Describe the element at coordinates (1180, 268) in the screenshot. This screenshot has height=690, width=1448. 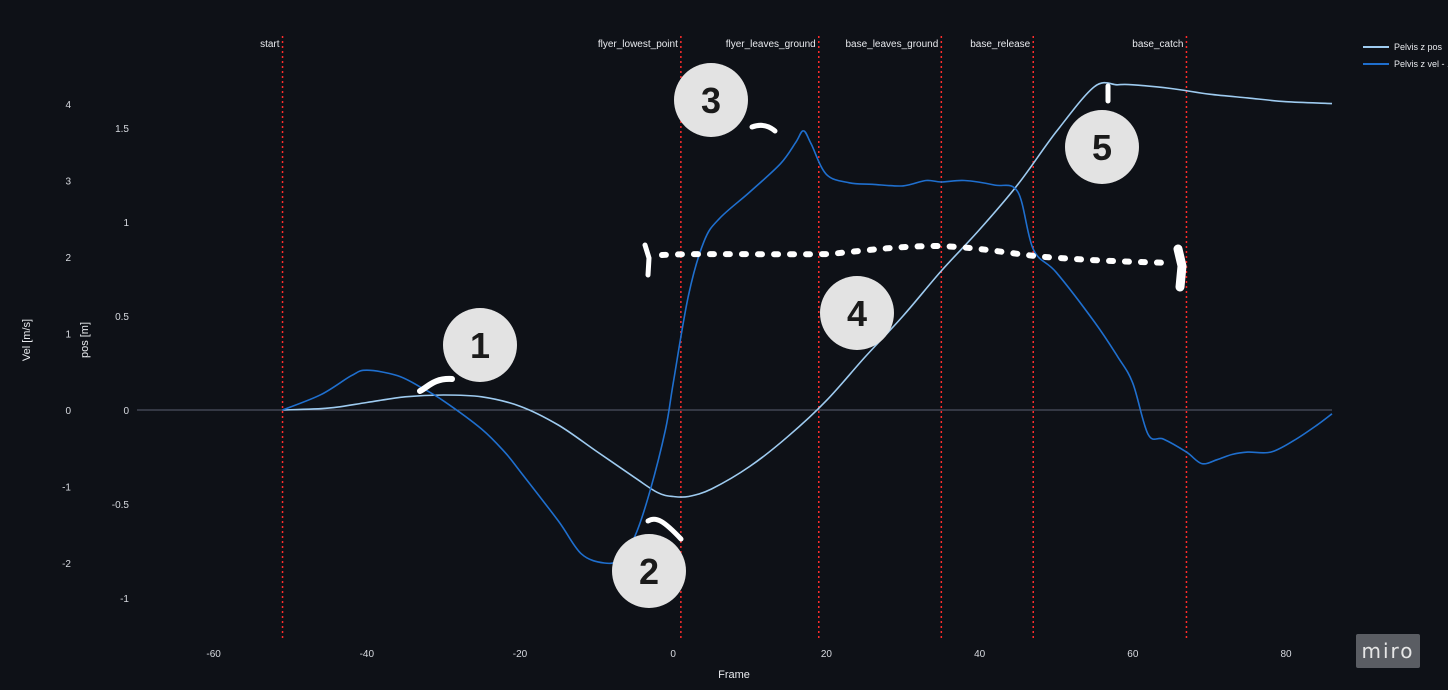
I see `bracket-right` at that location.